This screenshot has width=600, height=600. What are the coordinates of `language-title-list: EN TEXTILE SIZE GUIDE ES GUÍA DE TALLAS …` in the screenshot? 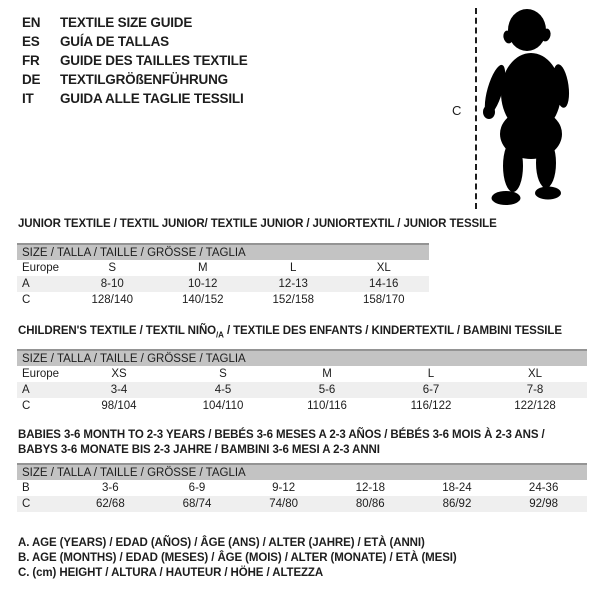 It's located at (135, 60).